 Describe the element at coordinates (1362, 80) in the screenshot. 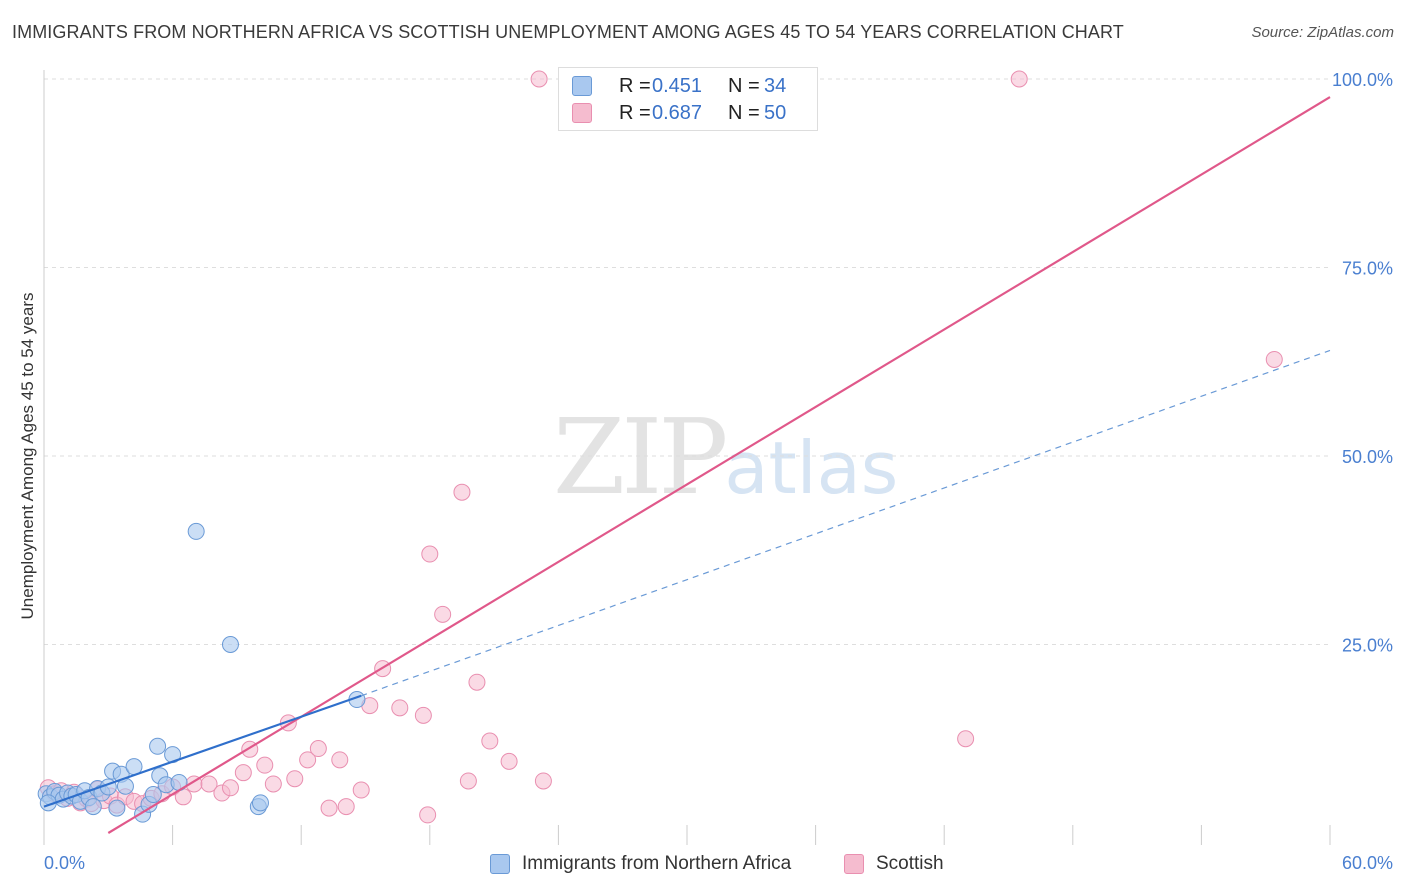

I see `y-tick-label: 100.0%` at that location.